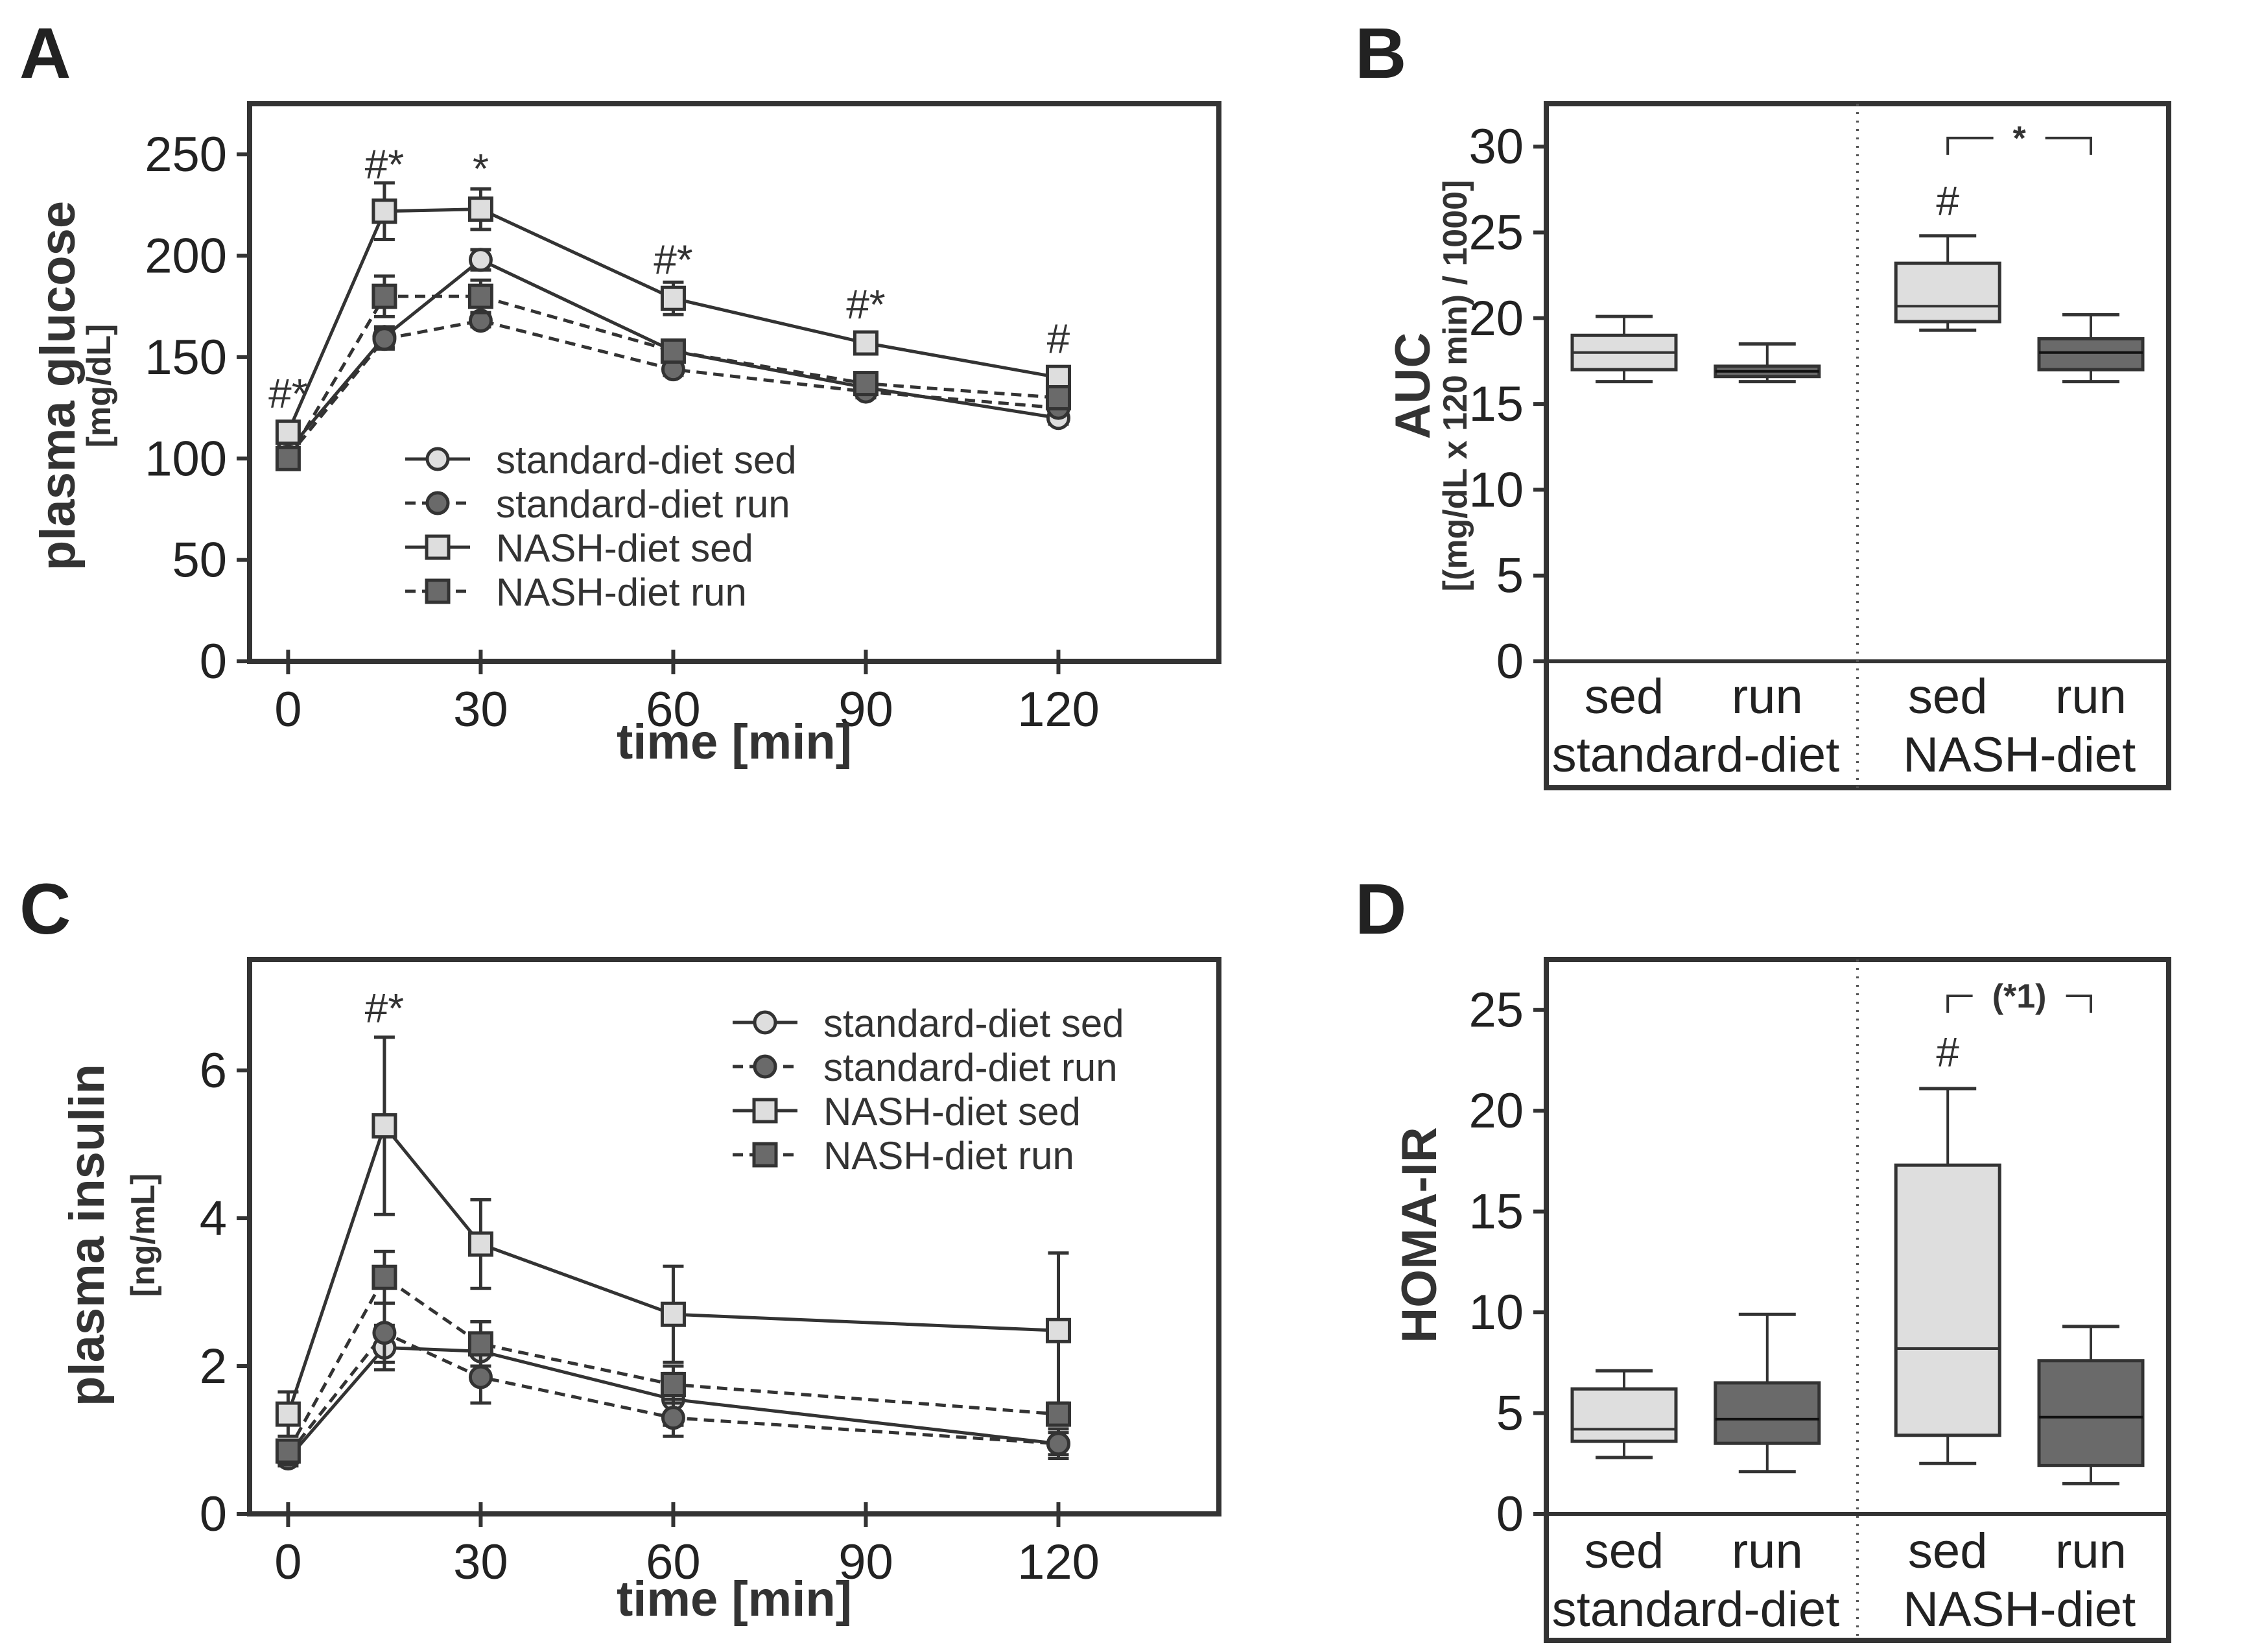 The image size is (2264, 1652). I want to click on x-tick-label: 0, so click(288, 710).